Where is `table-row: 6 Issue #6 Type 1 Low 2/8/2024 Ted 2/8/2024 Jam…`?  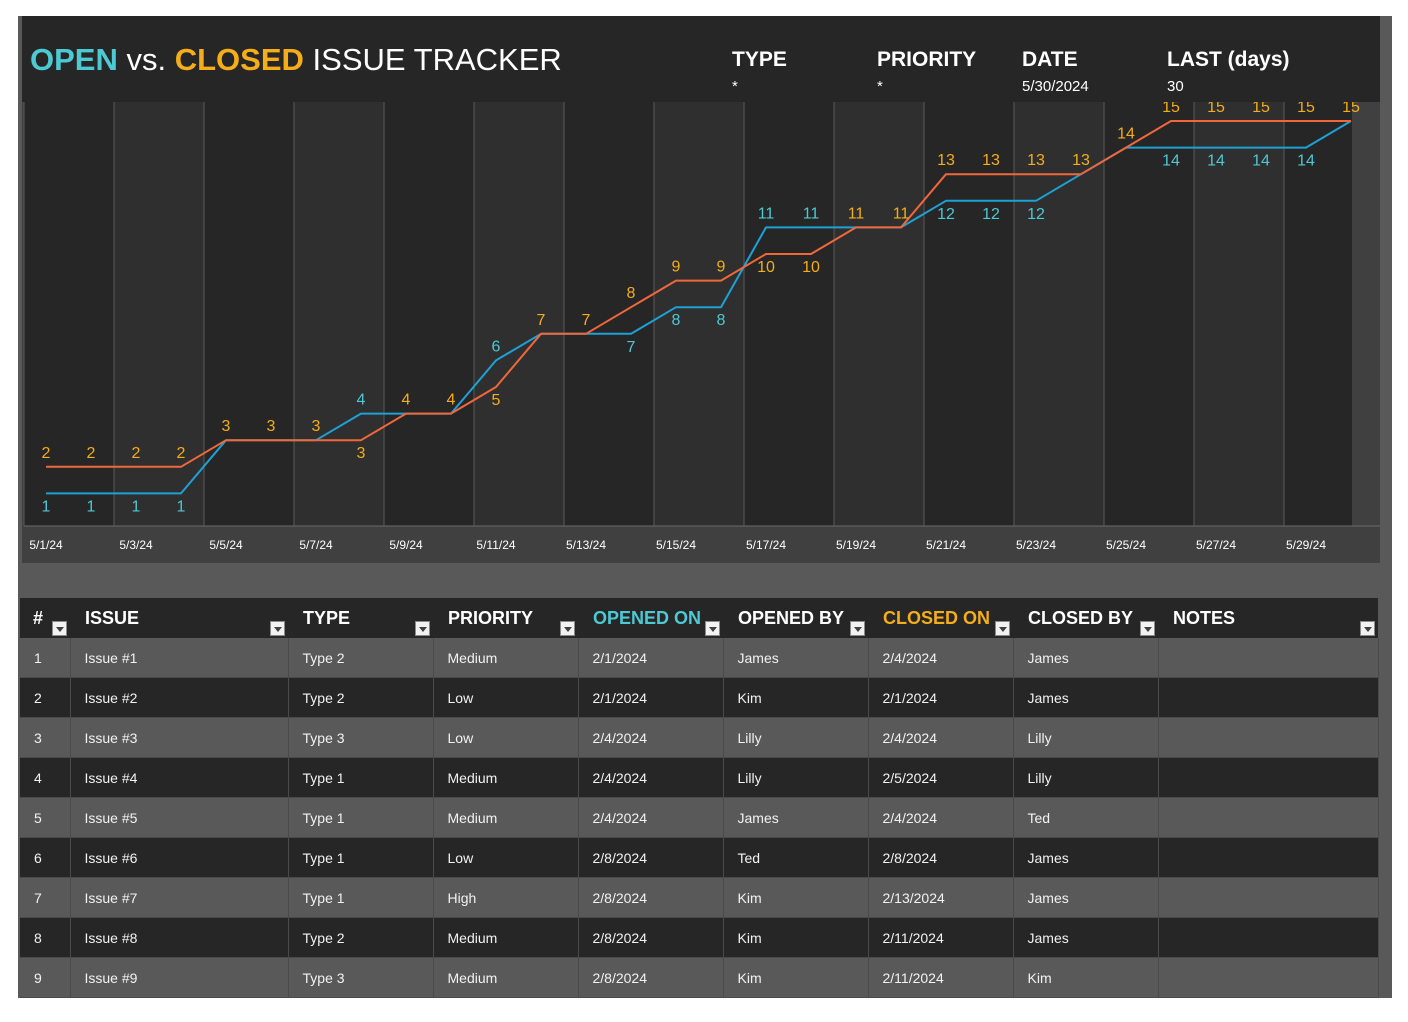
table-row: 6 Issue #6 Type 1 Low 2/8/2024 Ted 2/8/2024 Jam… is located at coordinates (699, 857).